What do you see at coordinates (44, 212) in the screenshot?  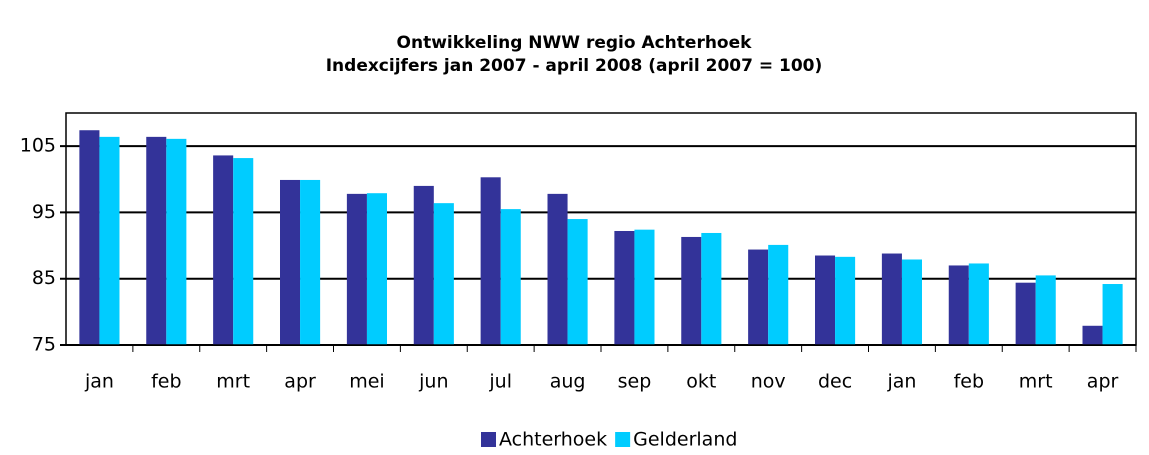 I see `y-tick-label: 95` at bounding box center [44, 212].